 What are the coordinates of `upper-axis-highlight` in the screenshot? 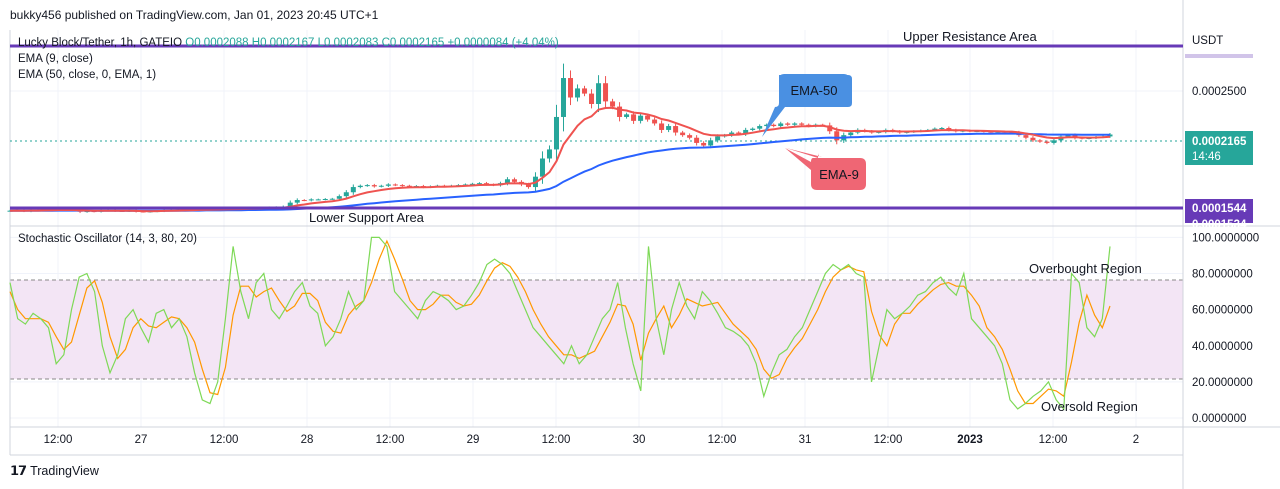 It's located at (1219, 56).